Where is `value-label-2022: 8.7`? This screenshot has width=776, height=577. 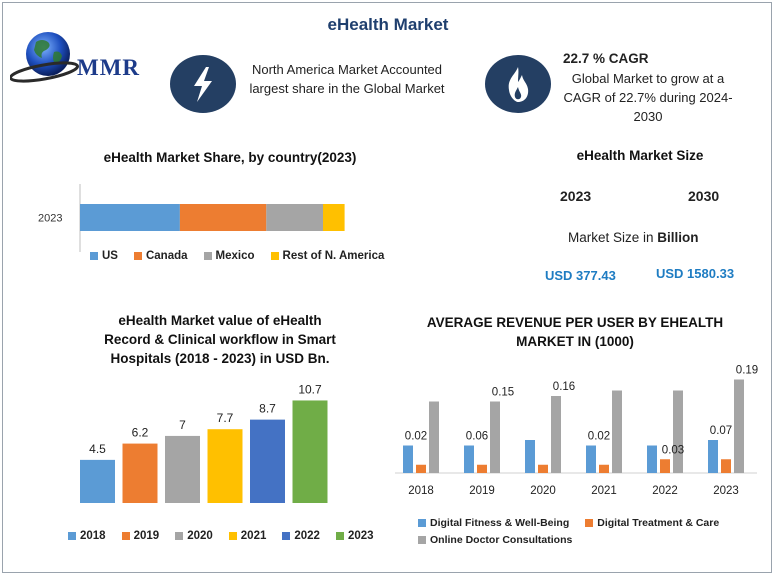 value-label-2022: 8.7 is located at coordinates (267, 409).